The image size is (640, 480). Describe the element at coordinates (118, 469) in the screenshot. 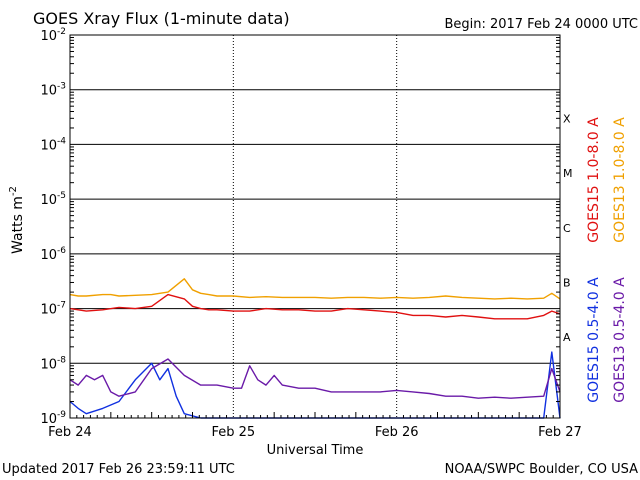

I see `updated-text: Updated 2017 Feb 26 23:59:11 UTC` at that location.